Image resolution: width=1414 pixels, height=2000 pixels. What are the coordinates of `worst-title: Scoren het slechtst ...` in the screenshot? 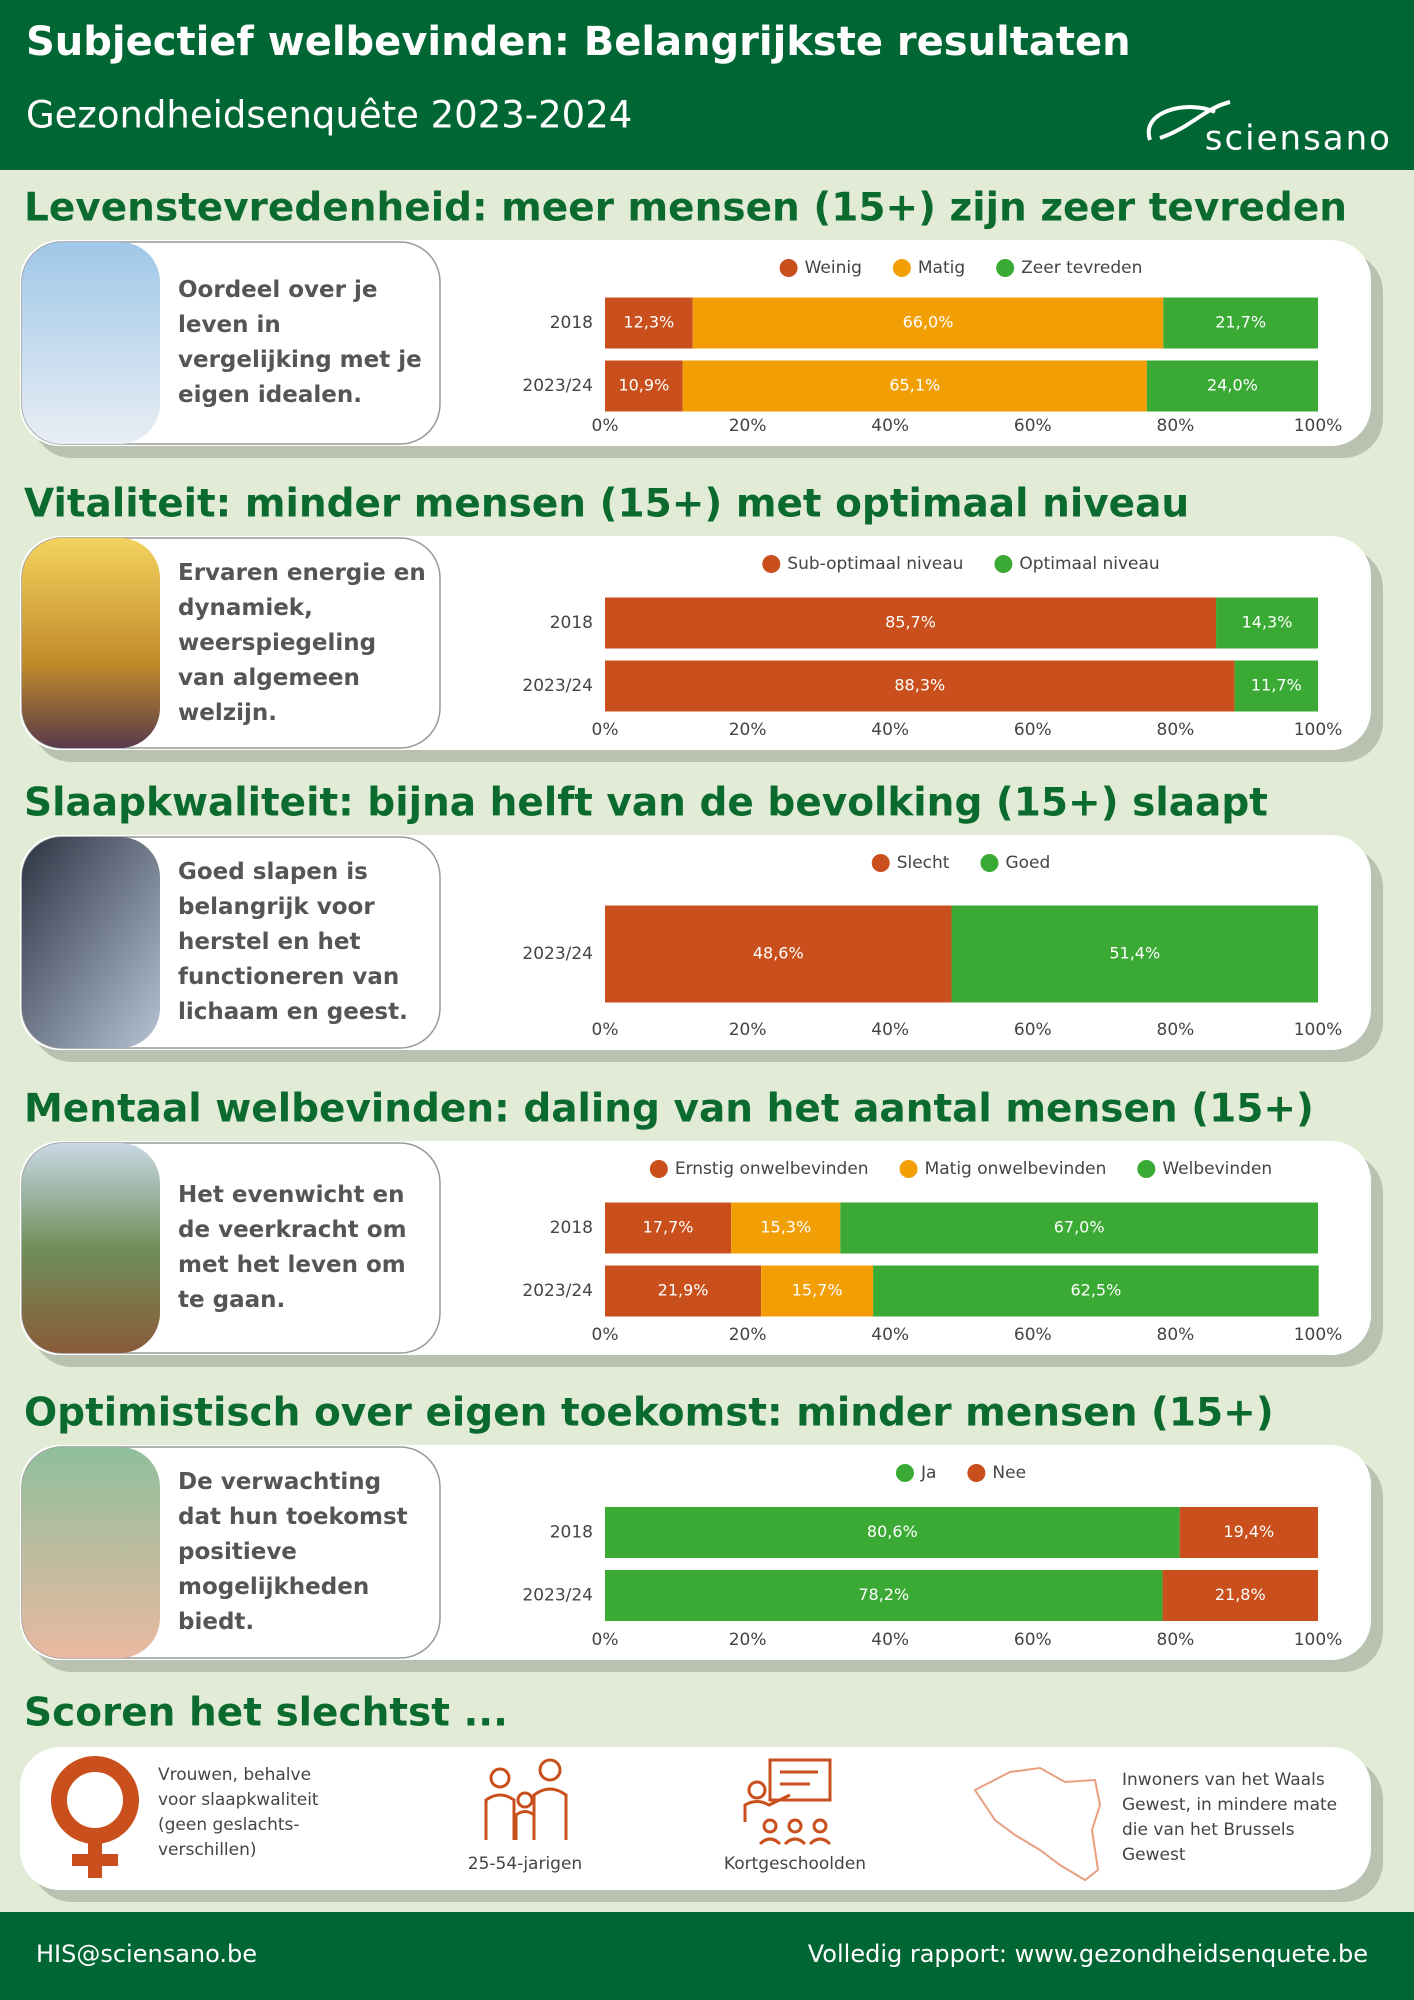 It's located at (266, 1713).